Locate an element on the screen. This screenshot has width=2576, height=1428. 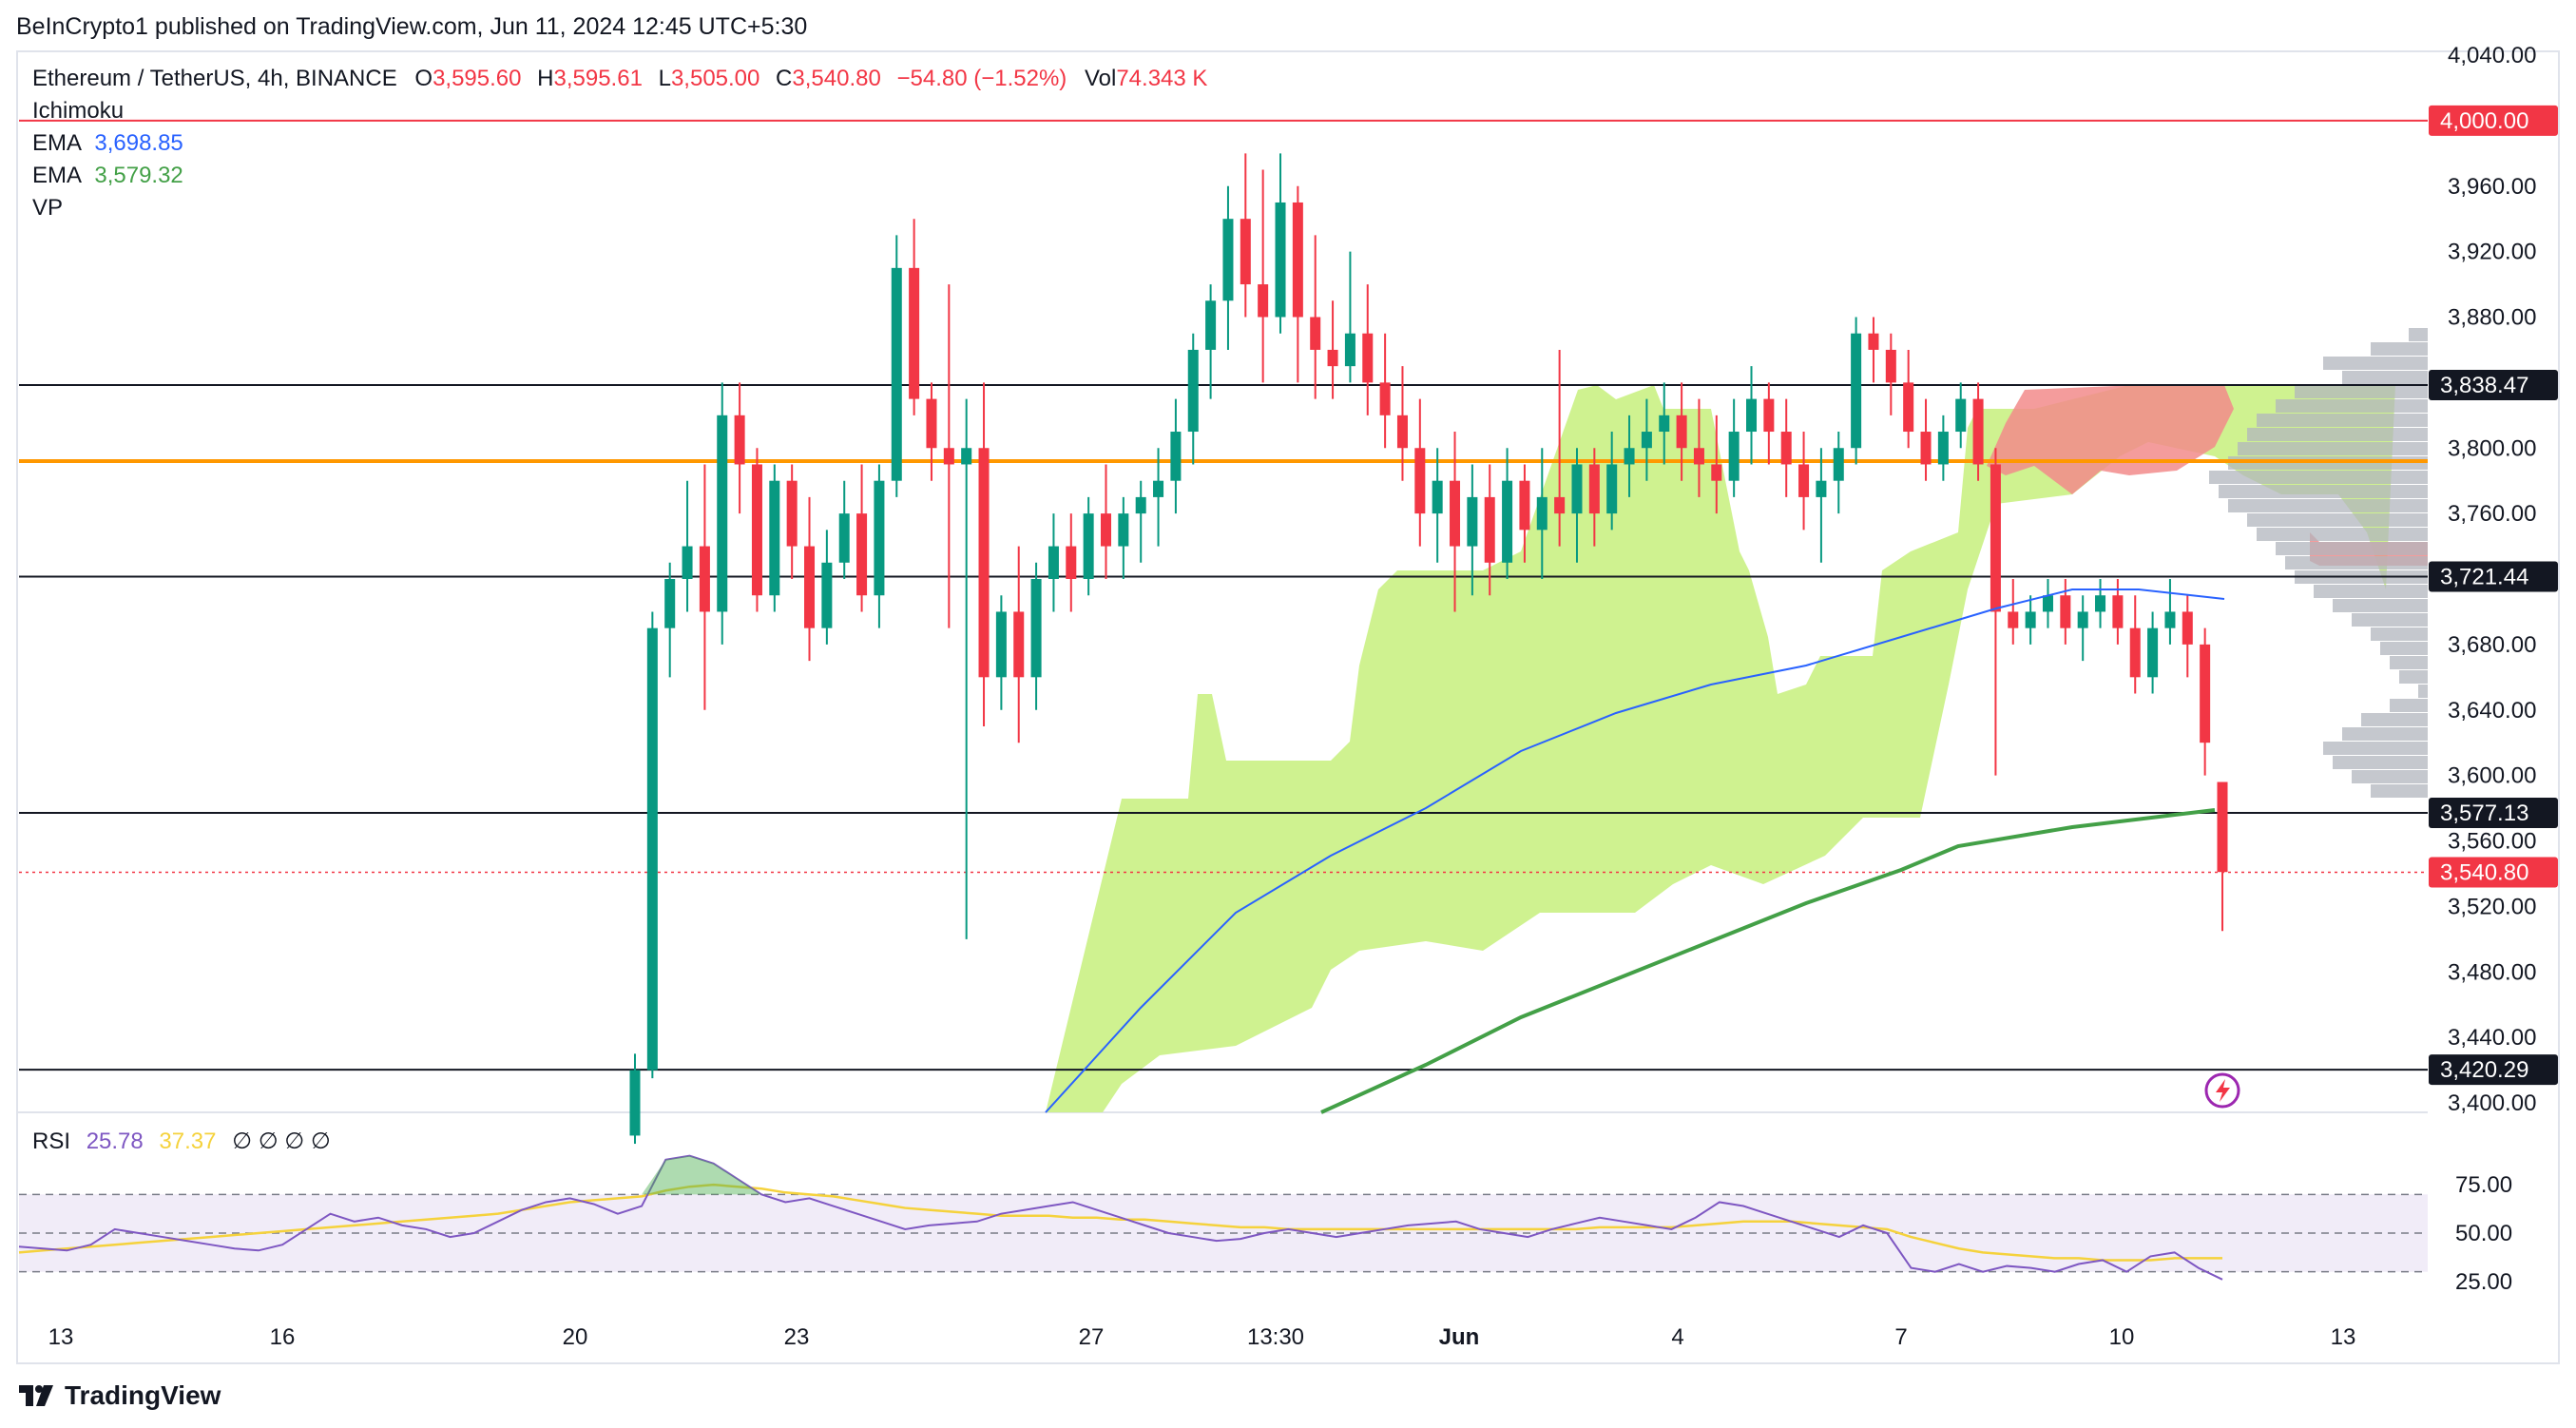
open-label: O is located at coordinates (424, 78).